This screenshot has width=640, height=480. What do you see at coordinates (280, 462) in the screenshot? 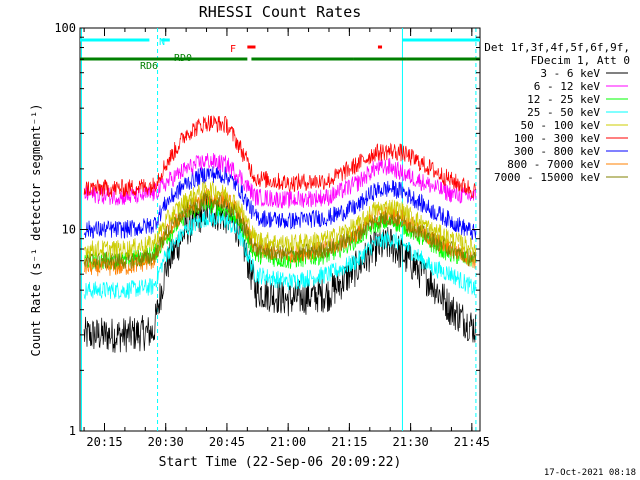
I see `x-axis-label: Start Time (22-Sep-06 20:09:22)` at bounding box center [280, 462].